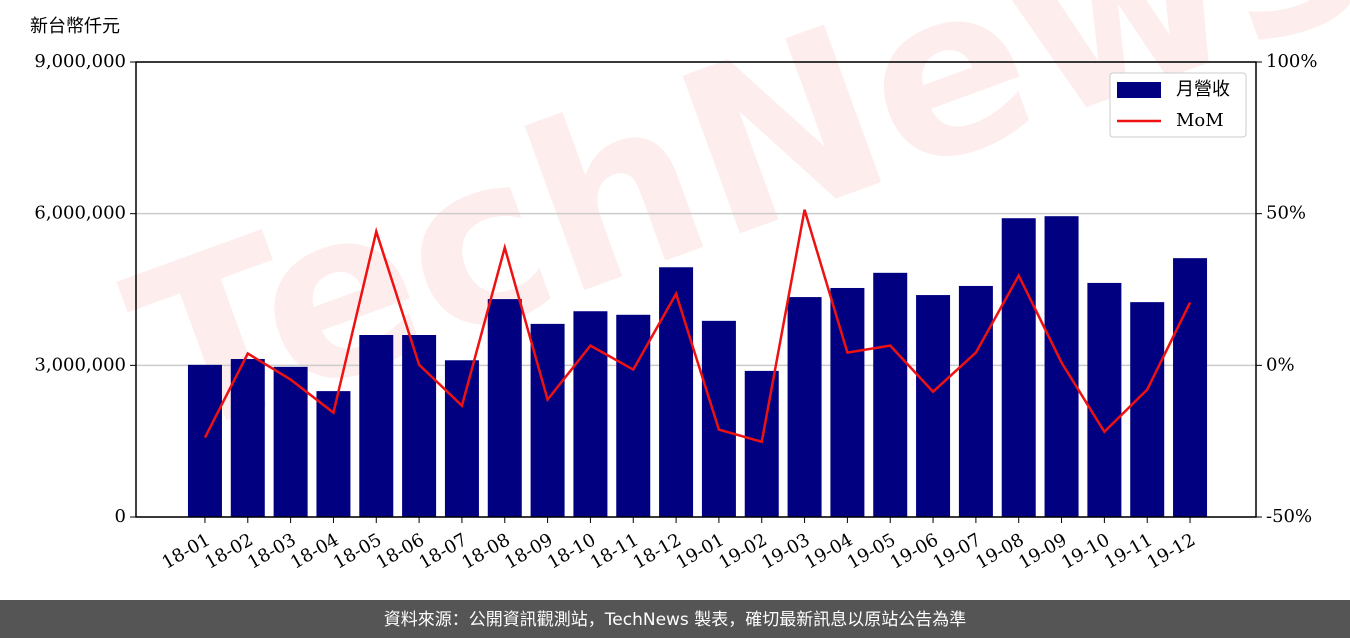  I want to click on footer-bar, so click(675, 619).